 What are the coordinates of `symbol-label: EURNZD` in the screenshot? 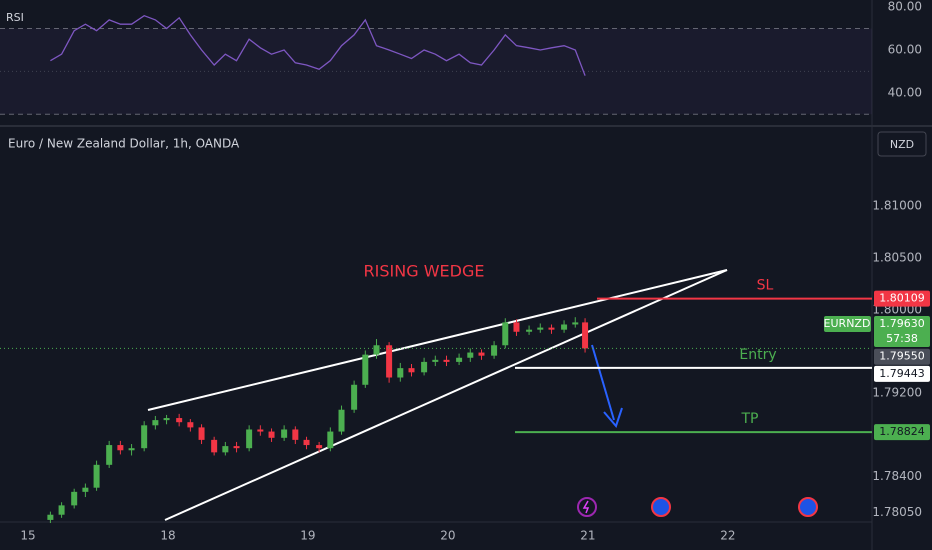 It's located at (847, 323).